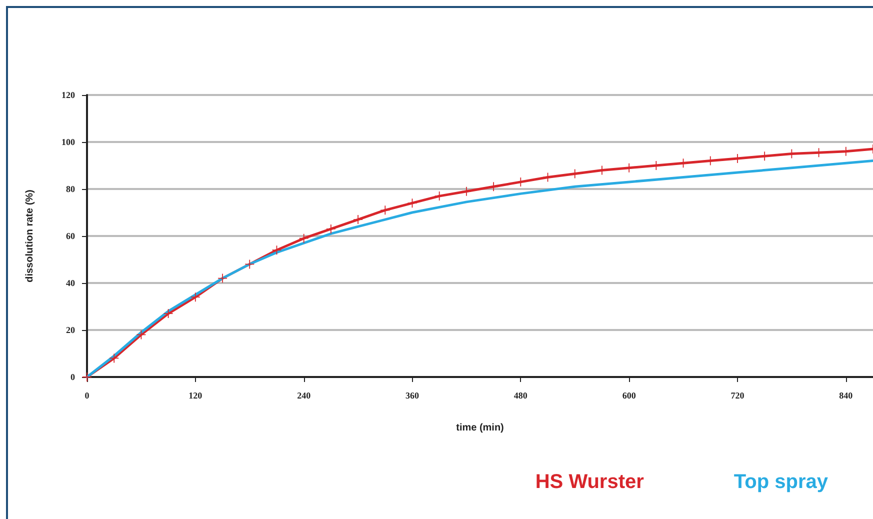 The width and height of the screenshot is (873, 519). I want to click on text: HS Wurster, so click(589, 482).